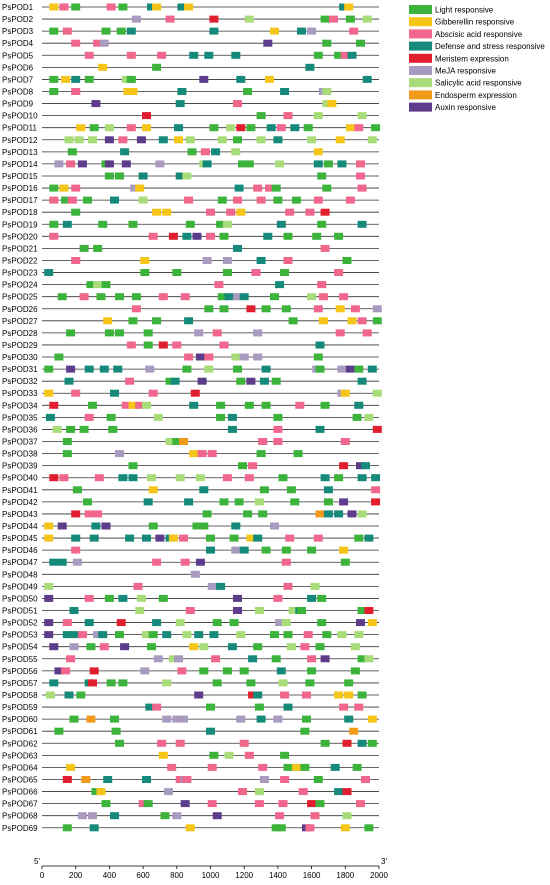 The width and height of the screenshot is (550, 885). What do you see at coordinates (190, 792) in the screenshot?
I see `gene-row: PsPOD66` at bounding box center [190, 792].